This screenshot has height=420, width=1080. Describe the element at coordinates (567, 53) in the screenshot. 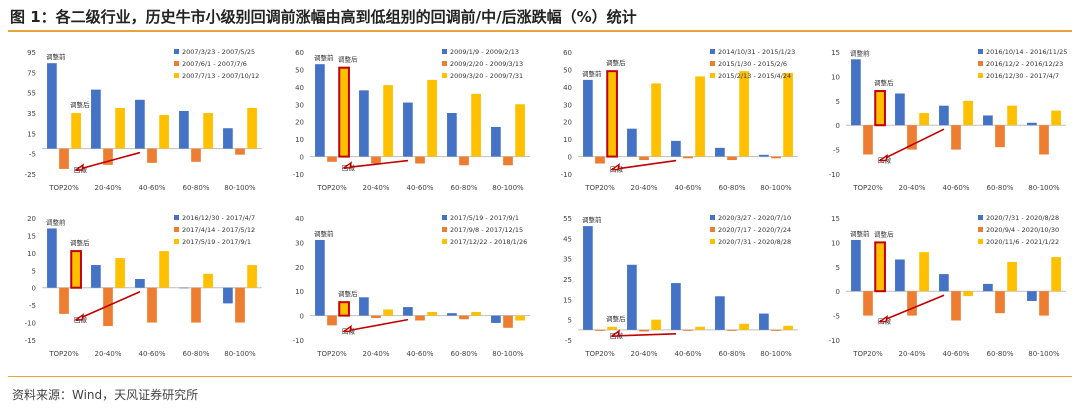

I see `y-tick-label: 60` at that location.